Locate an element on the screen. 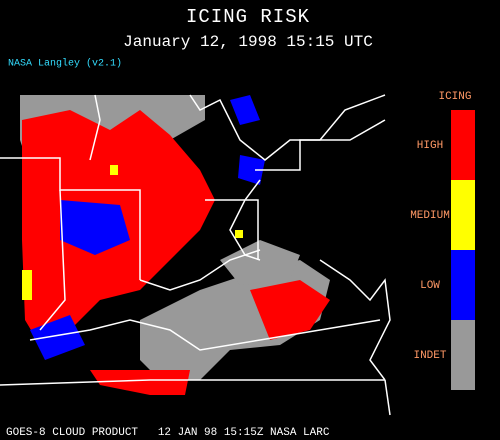 Image resolution: width=500 pixels, height=440 pixels. legend-label: LOW is located at coordinates (430, 286).